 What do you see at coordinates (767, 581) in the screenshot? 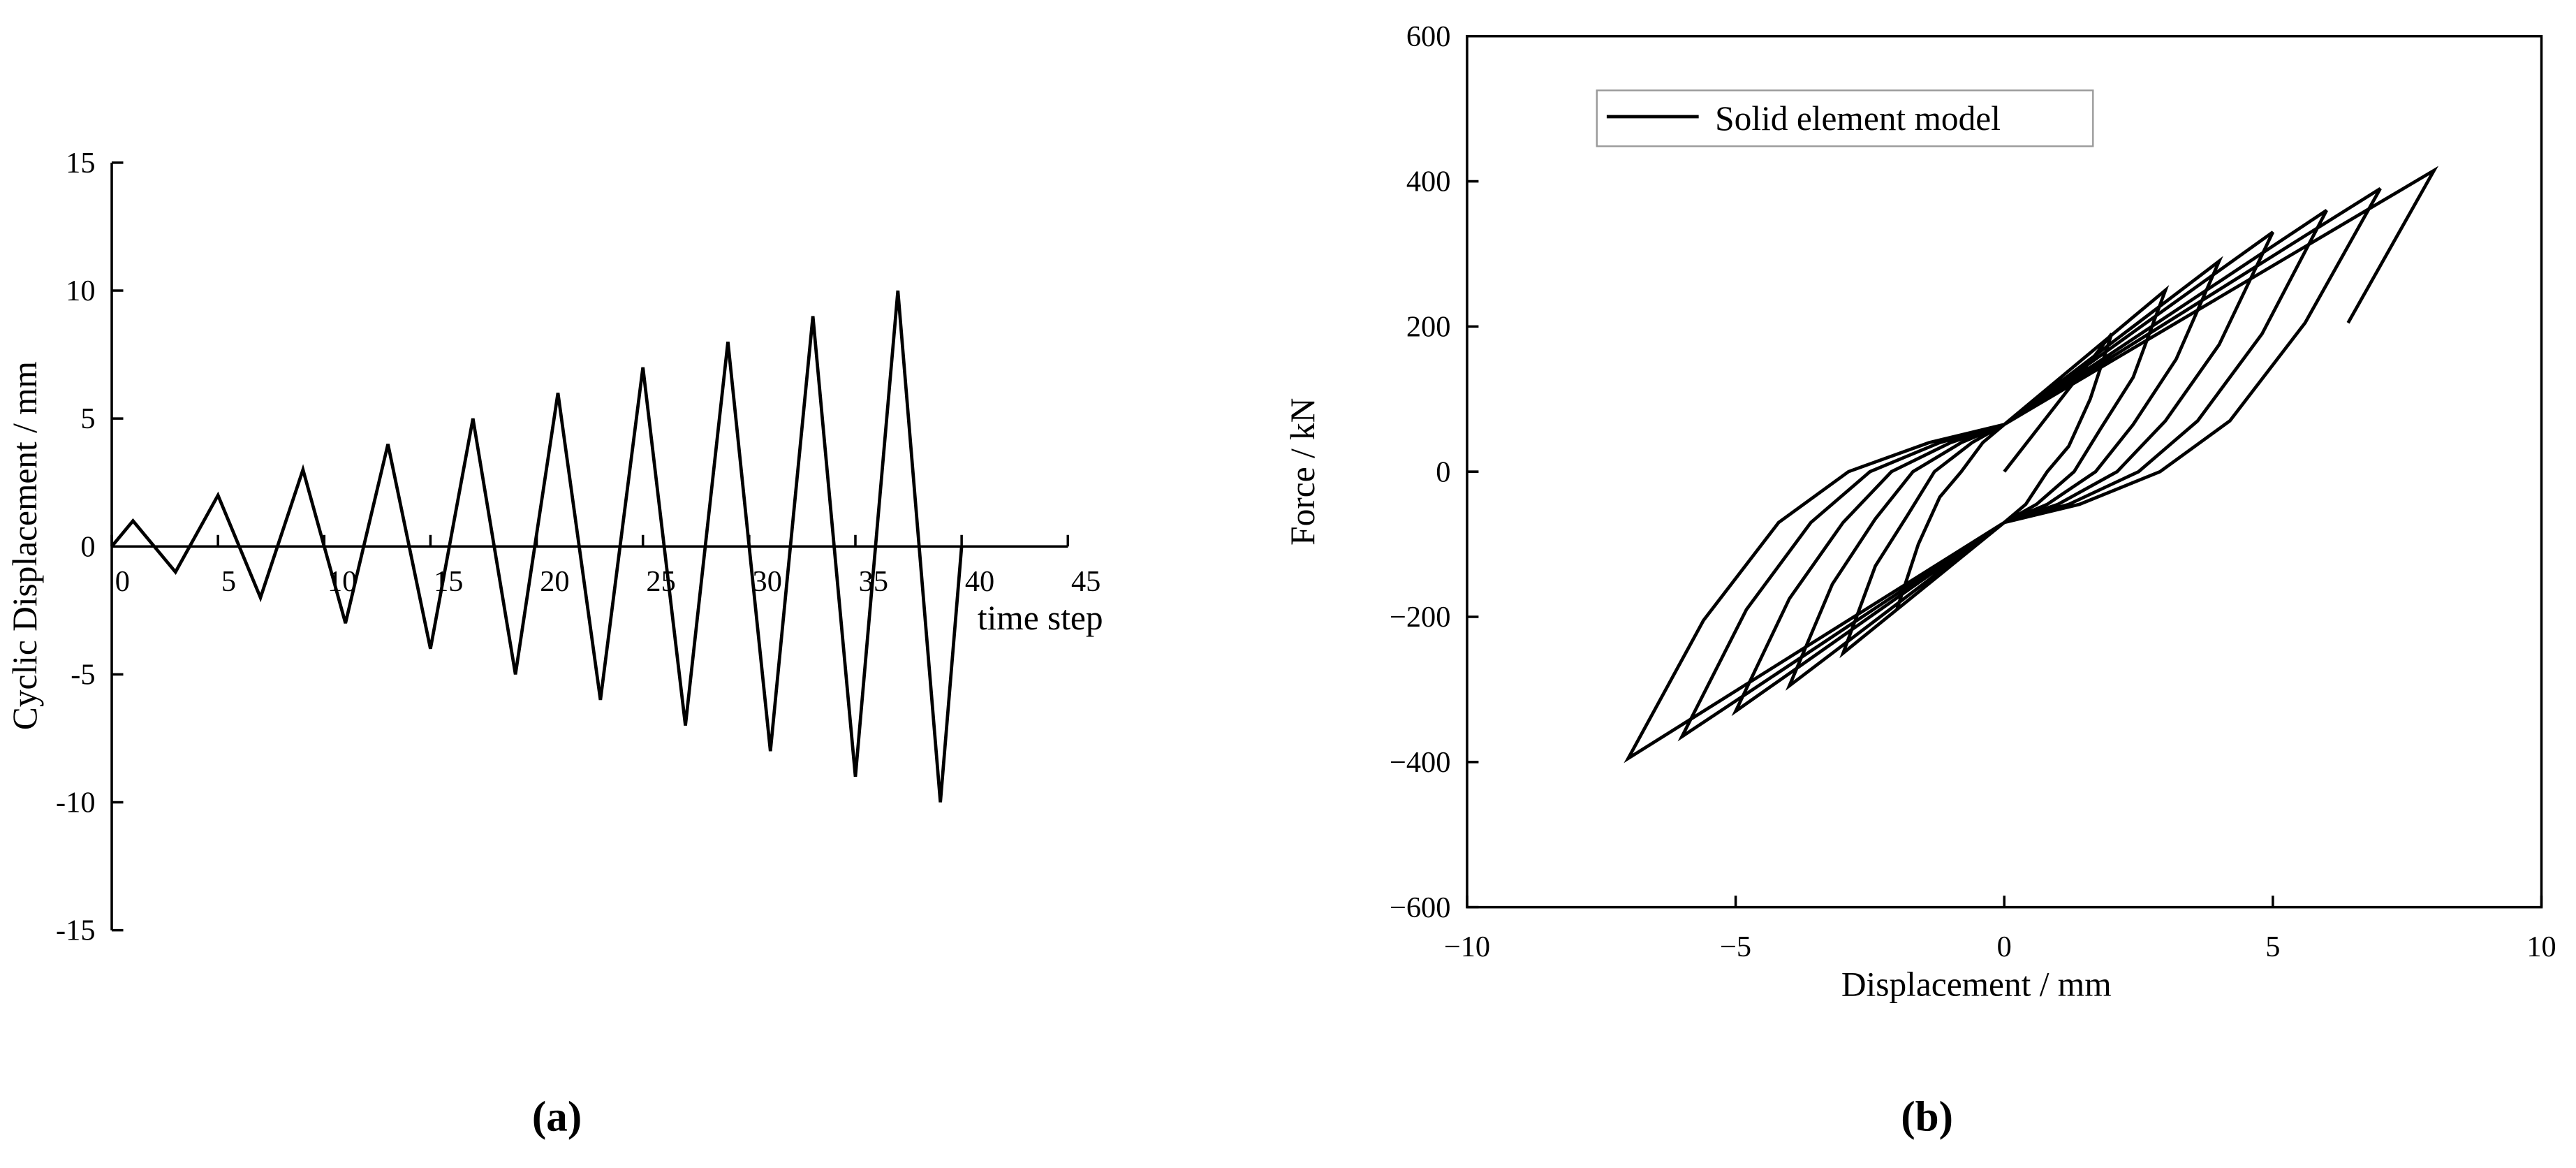
I see `x-tick-label: 30` at bounding box center [767, 581].